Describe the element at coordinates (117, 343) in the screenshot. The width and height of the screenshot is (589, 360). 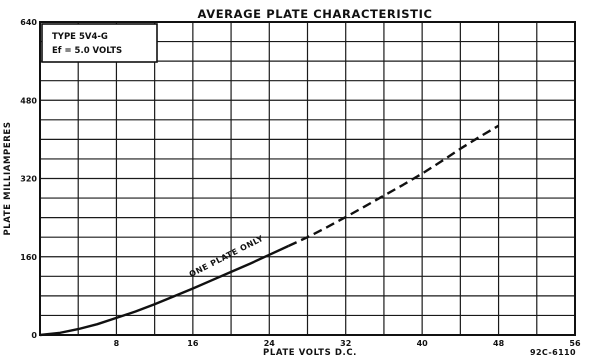
I see `x-tick-label: 8` at that location.